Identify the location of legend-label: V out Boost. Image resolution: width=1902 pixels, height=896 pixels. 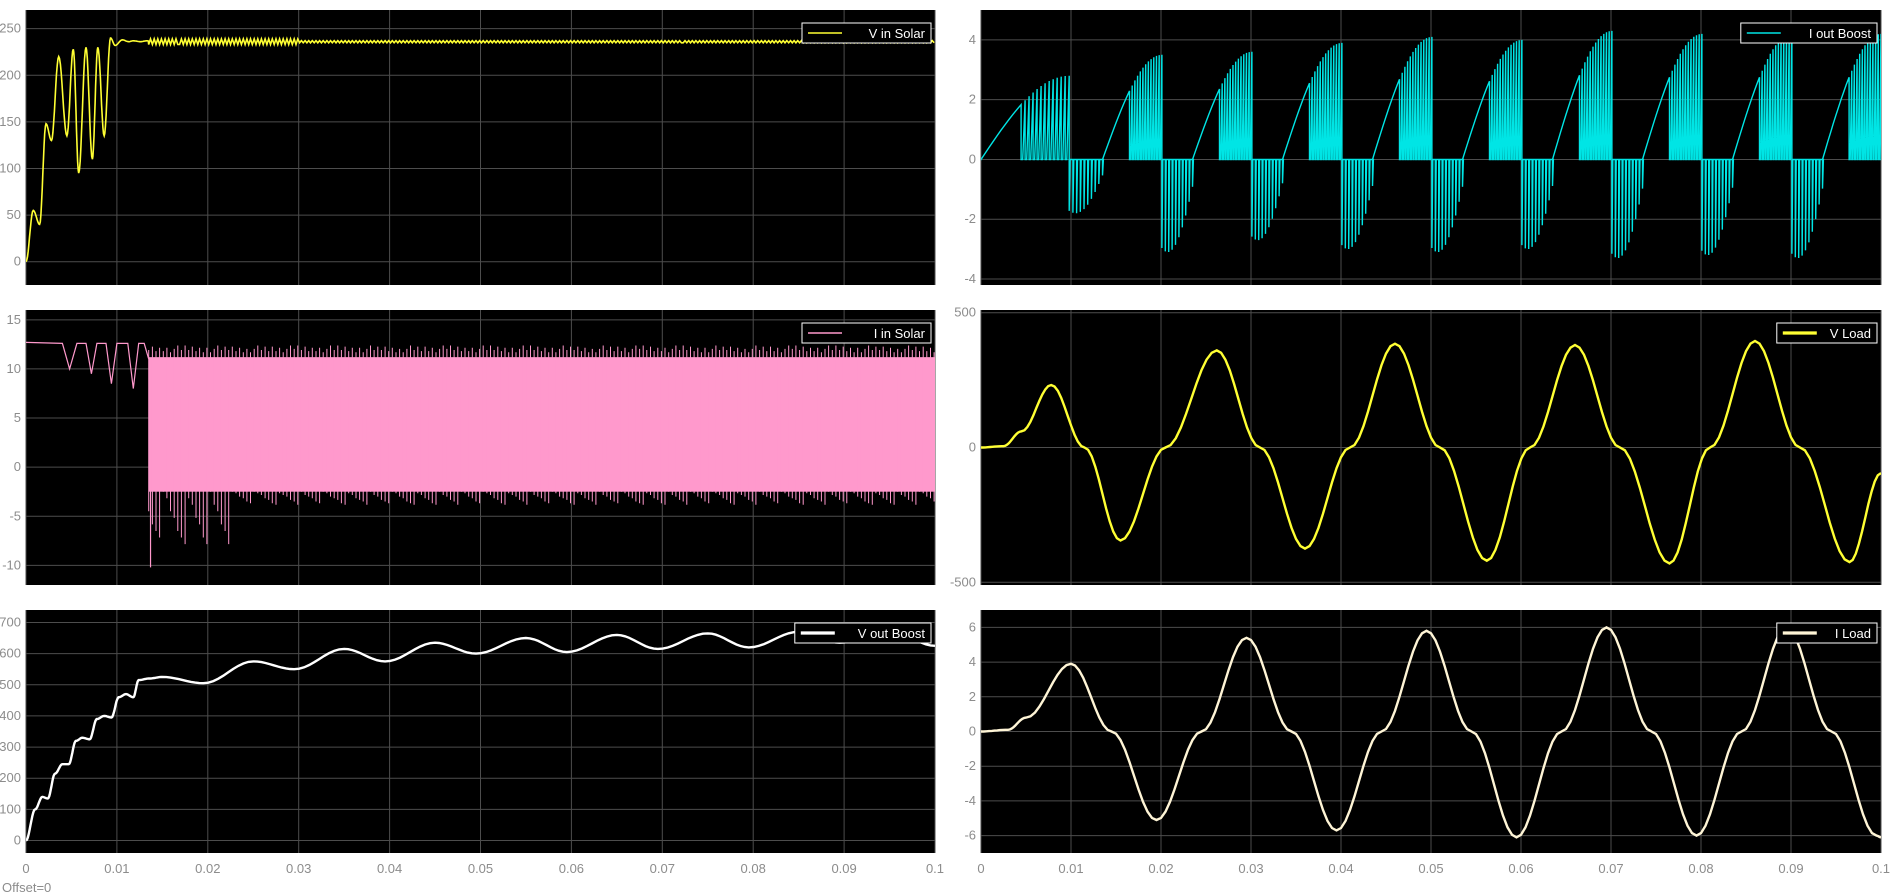
(892, 633).